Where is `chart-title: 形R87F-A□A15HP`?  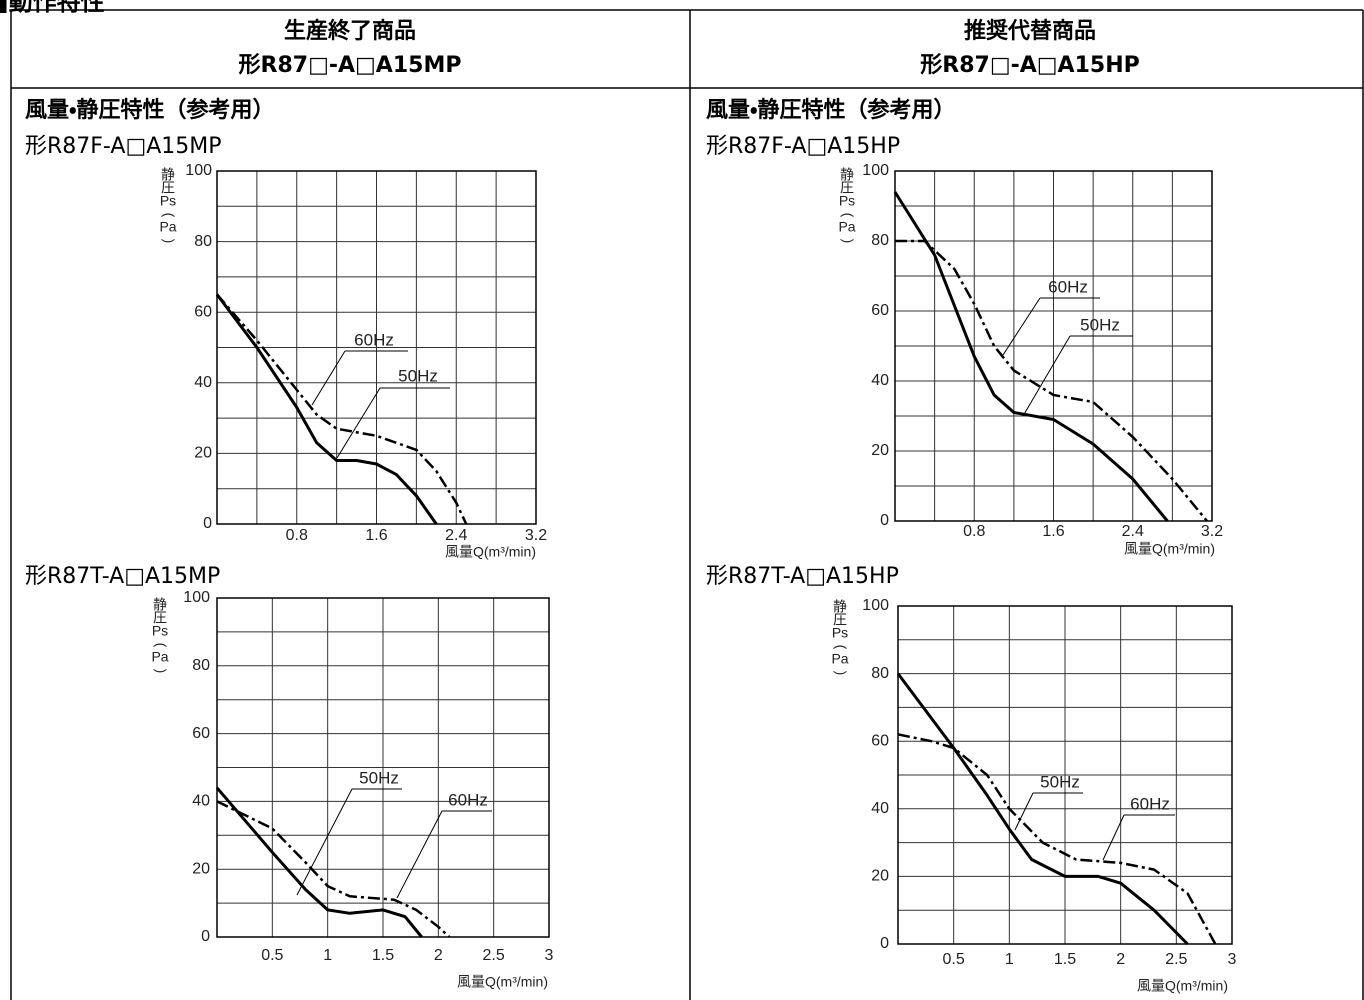 chart-title: 形R87F-A□A15HP is located at coordinates (803, 146).